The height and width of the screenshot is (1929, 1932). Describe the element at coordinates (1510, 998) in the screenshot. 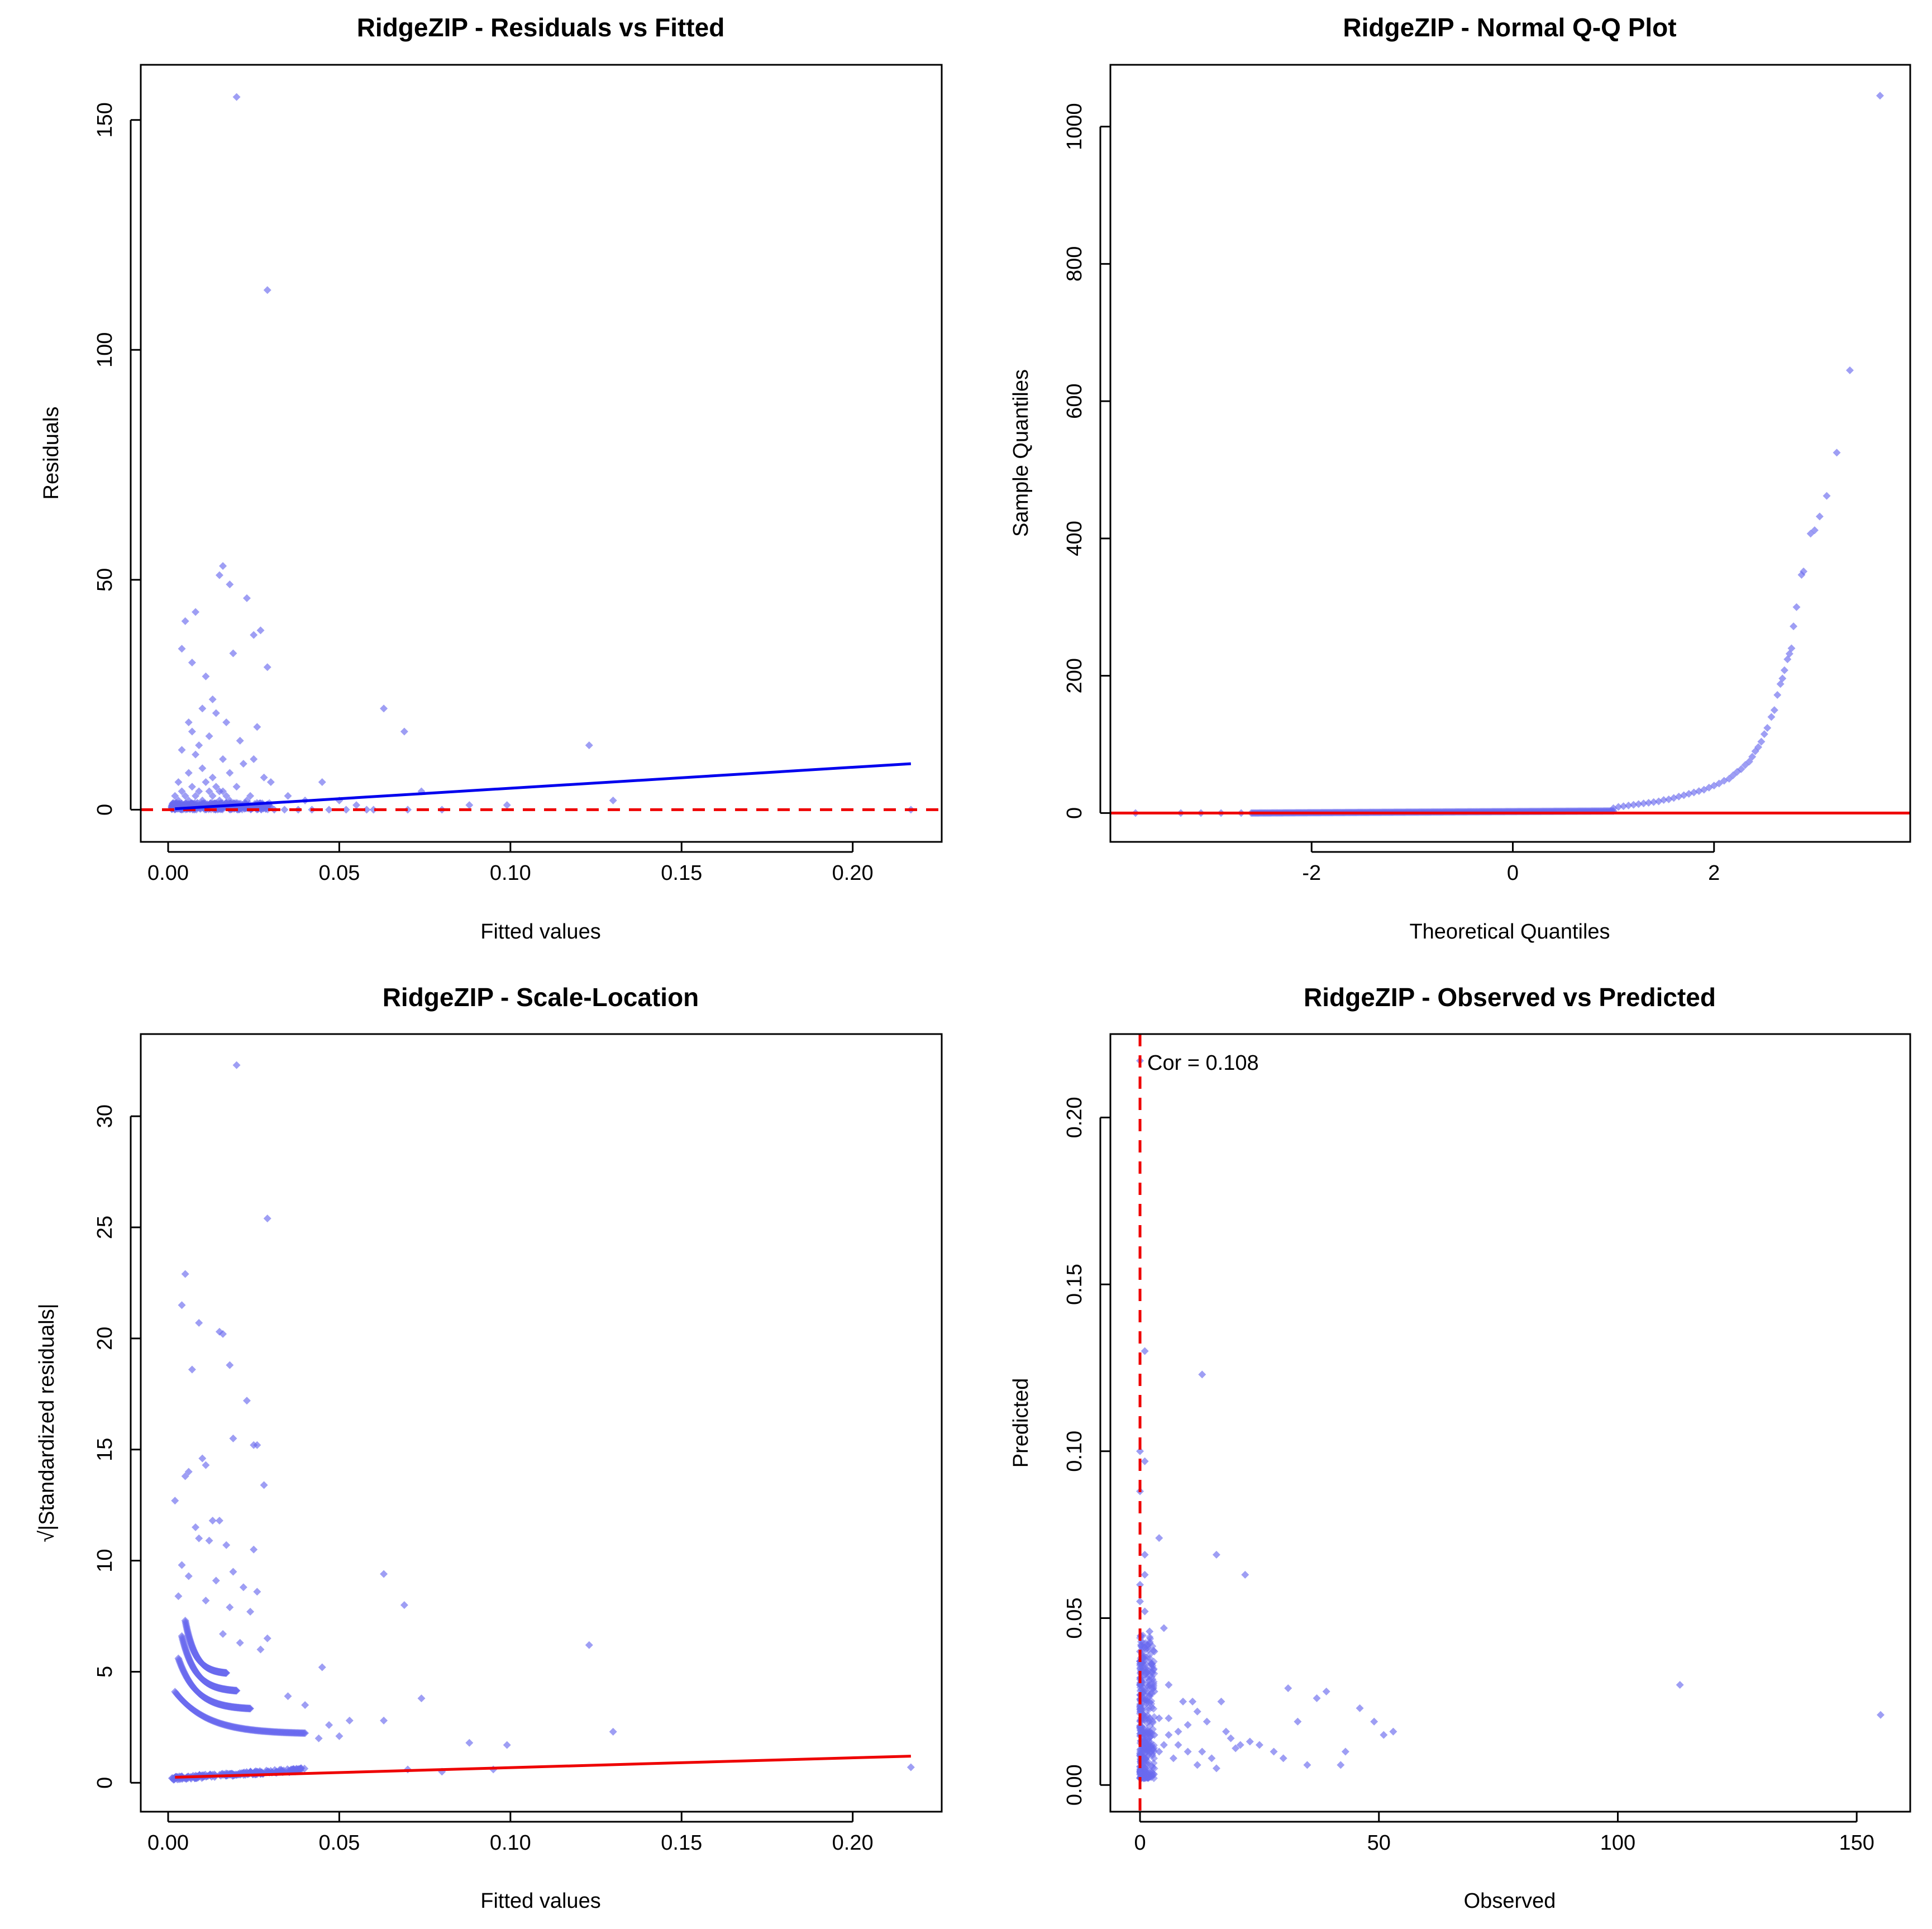

I see `chart-title: RidgeZIP - Observed vs Predicted` at that location.